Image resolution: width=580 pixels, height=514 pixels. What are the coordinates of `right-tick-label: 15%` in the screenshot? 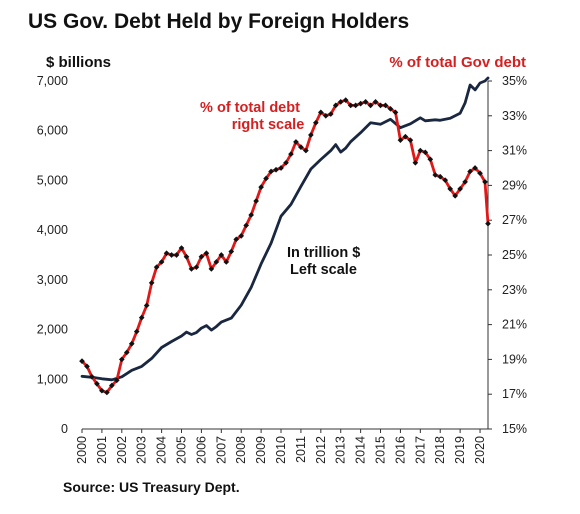 It's located at (514, 429).